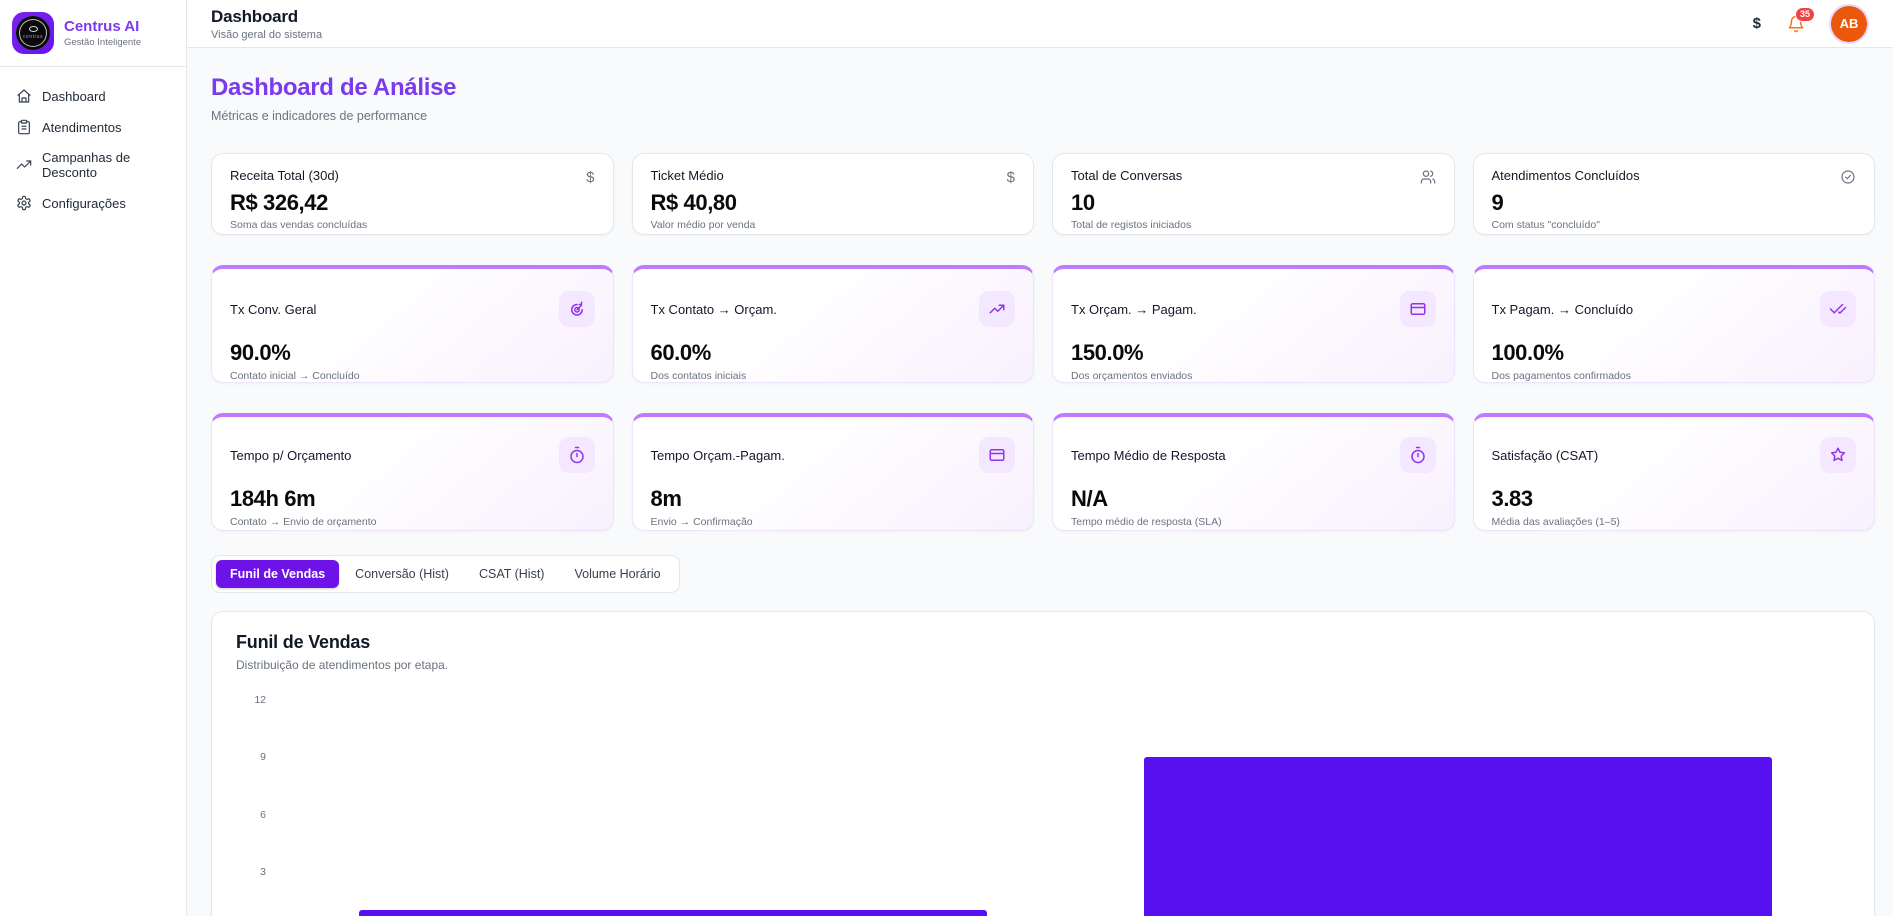 The height and width of the screenshot is (916, 1893). I want to click on sidebar-item-label: Dashboard, so click(74, 96).